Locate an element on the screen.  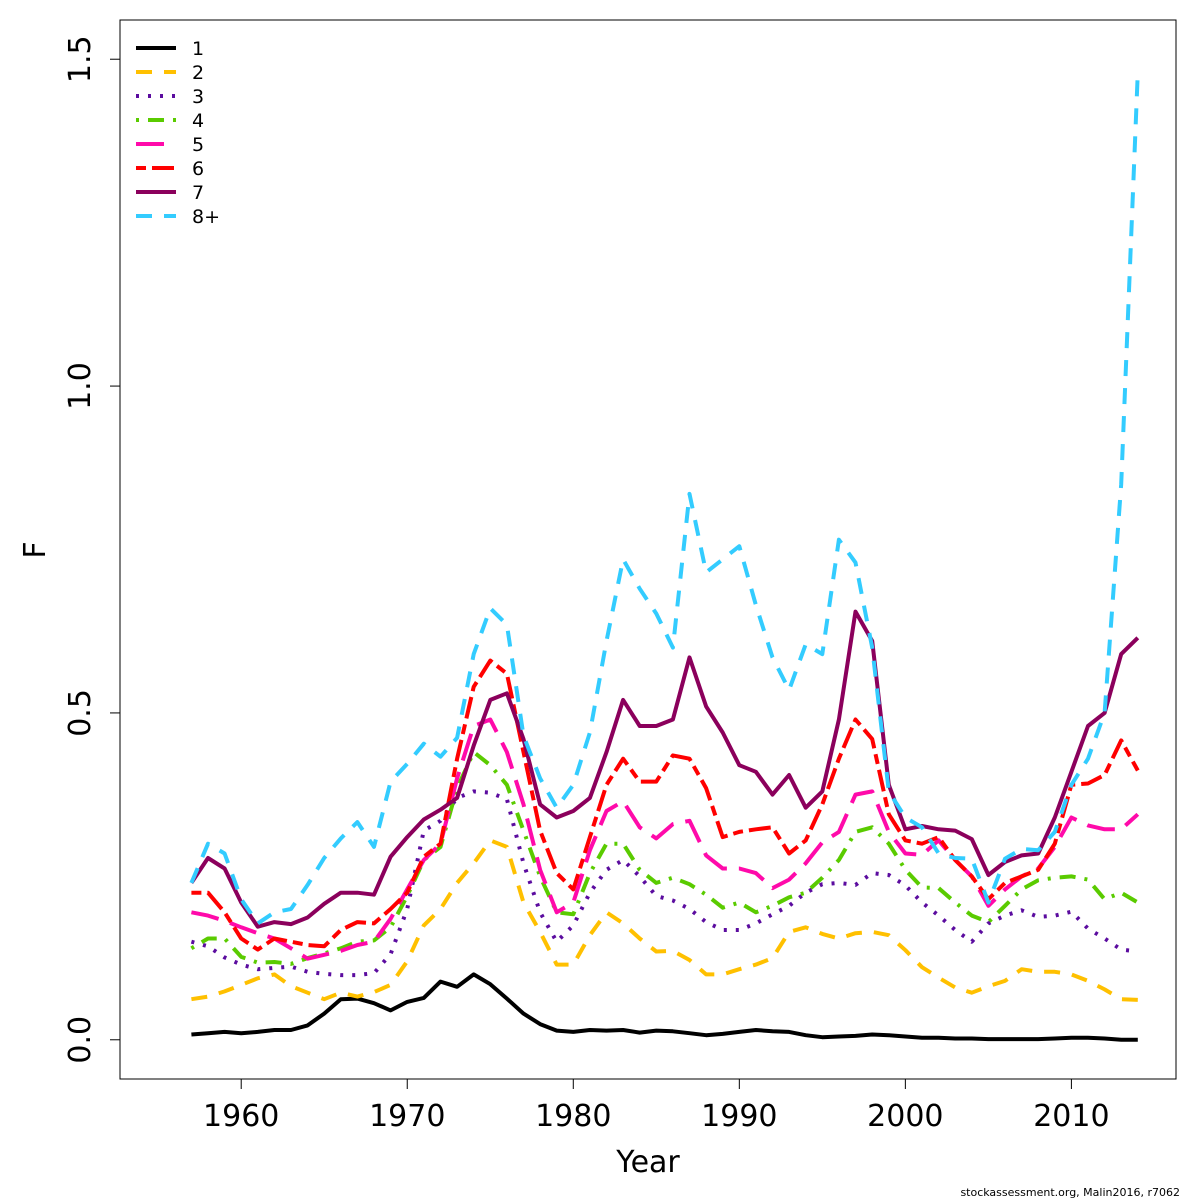
x-tick-label: 2010 is located at coordinates (1071, 1116).